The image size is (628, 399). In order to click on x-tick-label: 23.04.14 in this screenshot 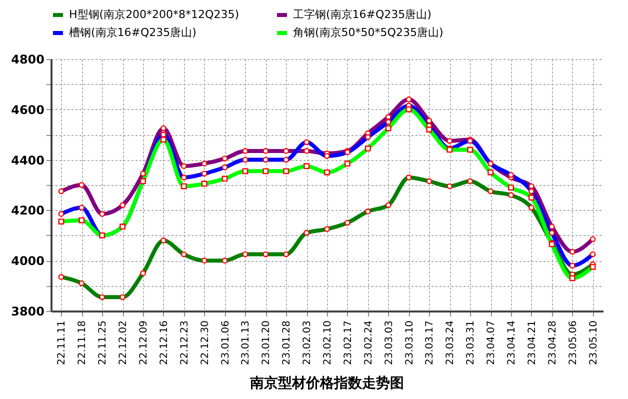, I will do `click(512, 343)`.